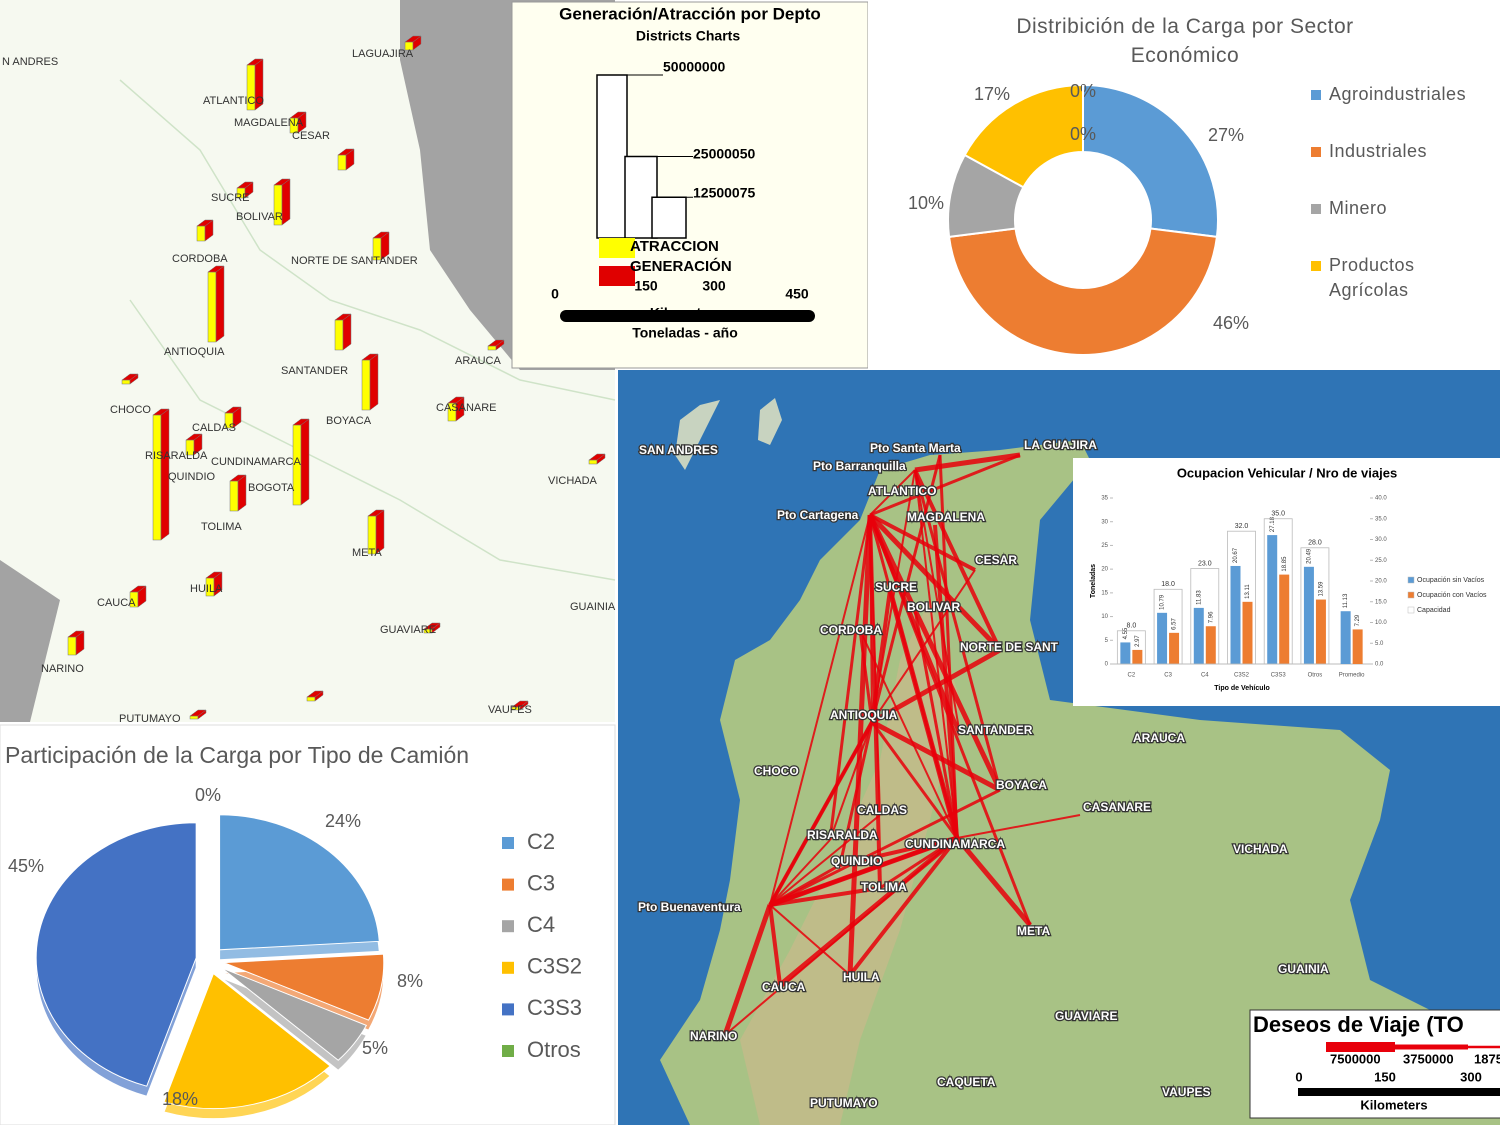  I want to click on department-label: QUINDIO, so click(192, 477).